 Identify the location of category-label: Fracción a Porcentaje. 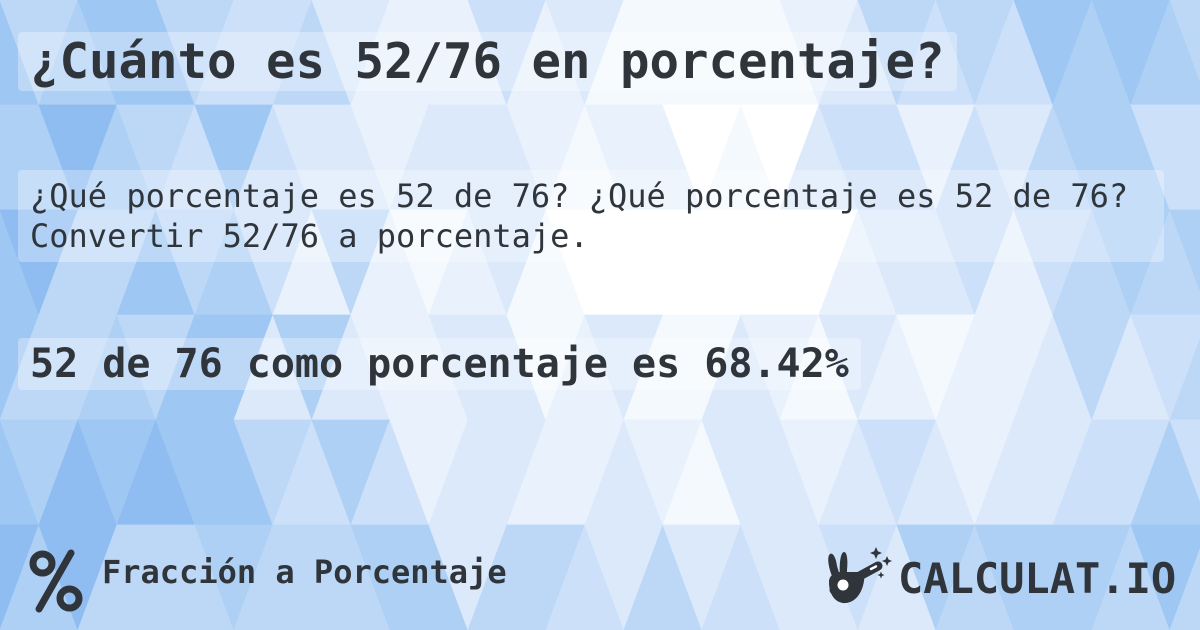
(304, 572).